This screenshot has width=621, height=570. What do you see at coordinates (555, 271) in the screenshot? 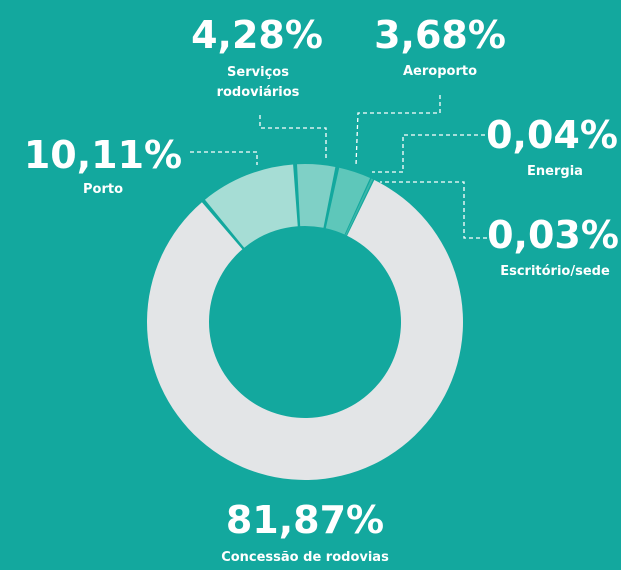
I see `category-label: Escritório/sede` at bounding box center [555, 271].